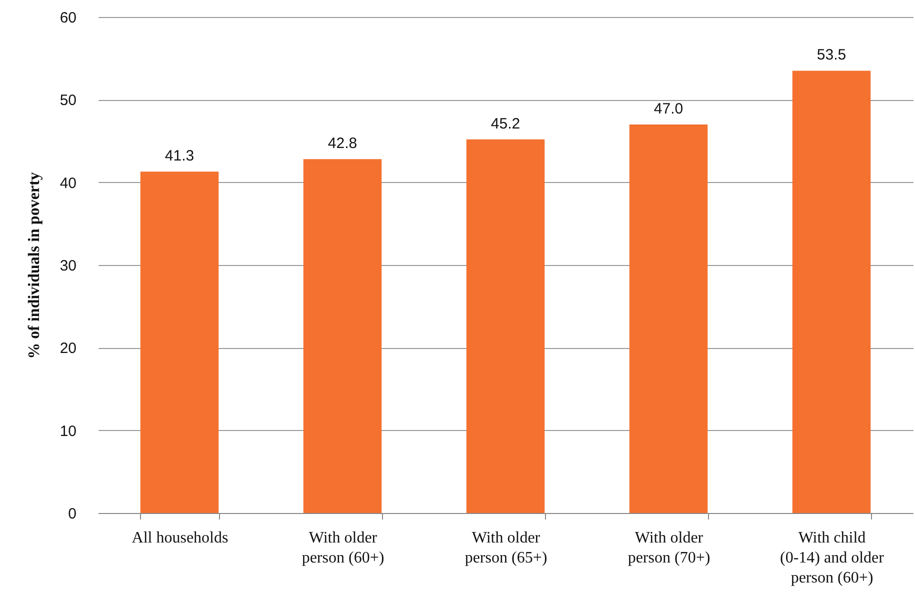 The height and width of the screenshot is (613, 915). What do you see at coordinates (72, 514) in the screenshot?
I see `y-tick-label: 0` at bounding box center [72, 514].